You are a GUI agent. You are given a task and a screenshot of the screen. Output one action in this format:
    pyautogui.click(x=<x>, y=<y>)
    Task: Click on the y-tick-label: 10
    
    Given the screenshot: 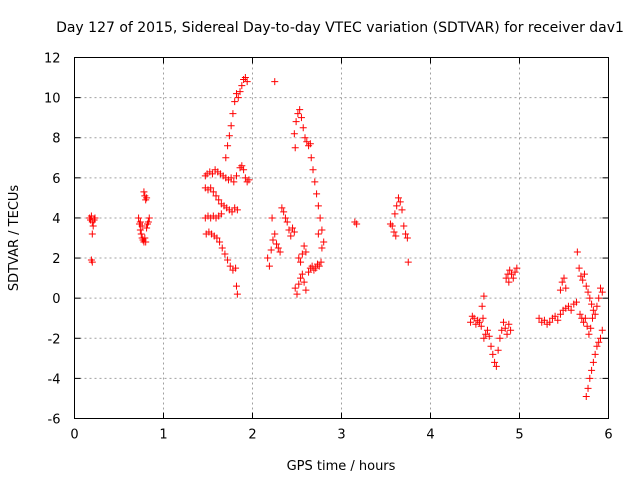 What is the action you would take?
    pyautogui.click(x=52, y=99)
    